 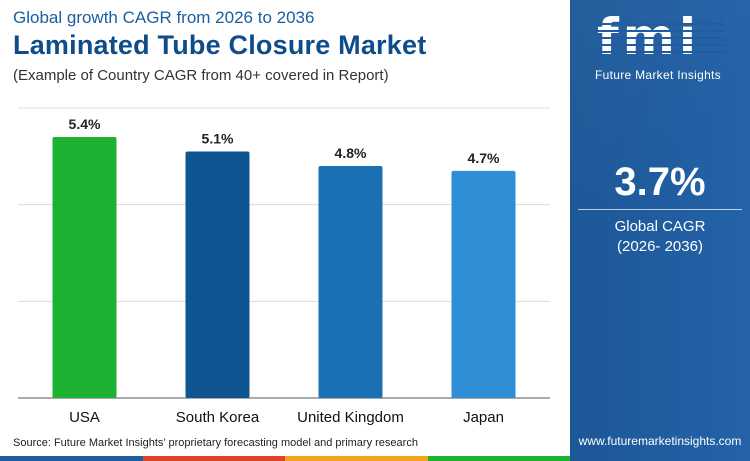 What do you see at coordinates (660, 182) in the screenshot?
I see `global-cagr-value: 3.7%` at bounding box center [660, 182].